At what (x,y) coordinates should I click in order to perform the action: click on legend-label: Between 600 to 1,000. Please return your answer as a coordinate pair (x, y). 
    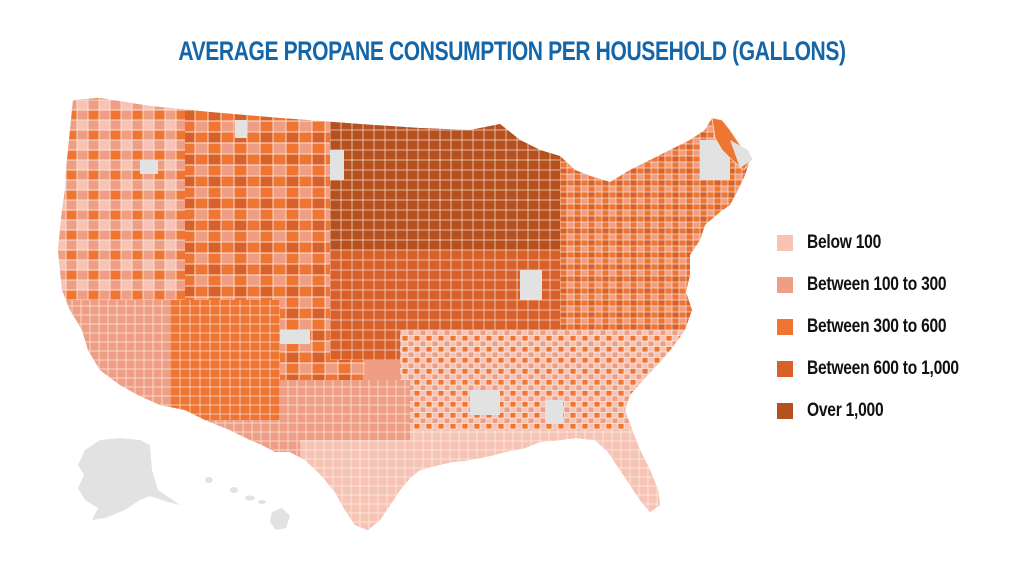
    Looking at the image, I should click on (883, 368).